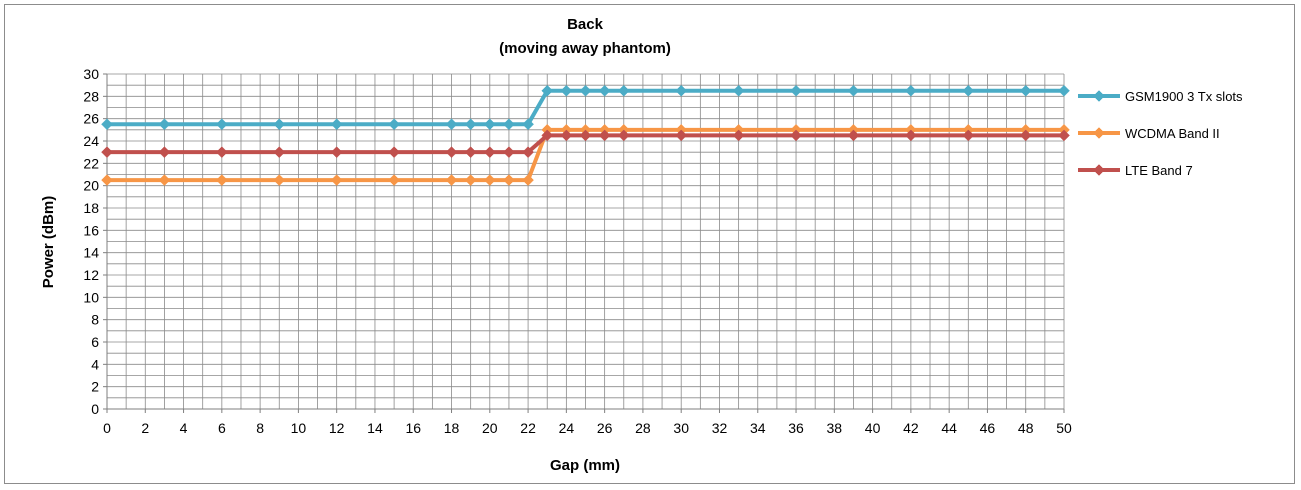  Describe the element at coordinates (605, 428) in the screenshot. I see `x-tick-label: 26` at that location.